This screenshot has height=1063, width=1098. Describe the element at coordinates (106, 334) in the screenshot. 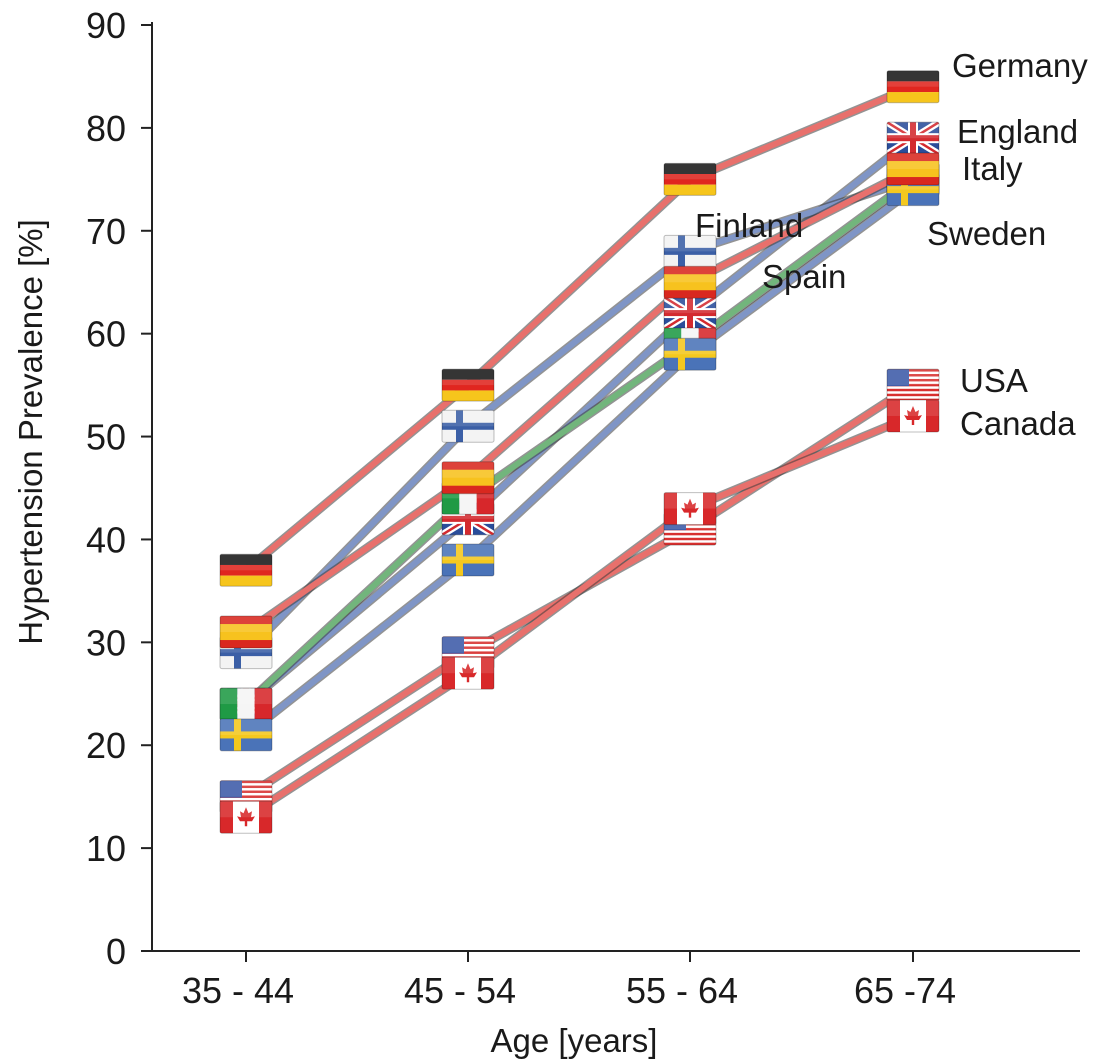

I see `y-tick-label: 60` at that location.